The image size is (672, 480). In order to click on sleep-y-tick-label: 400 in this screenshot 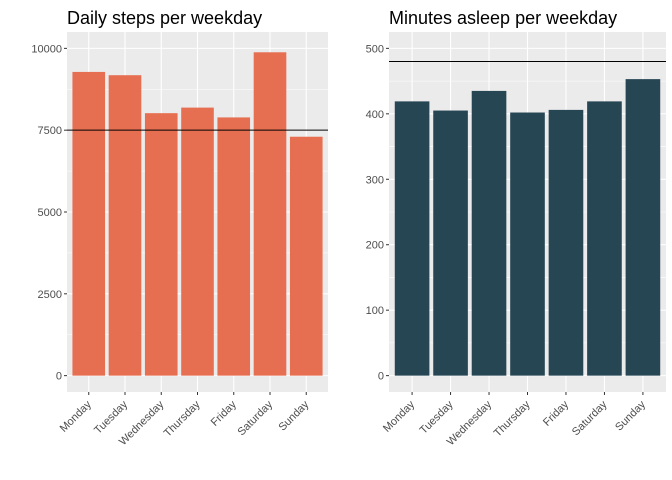, I will do `click(375, 115)`.